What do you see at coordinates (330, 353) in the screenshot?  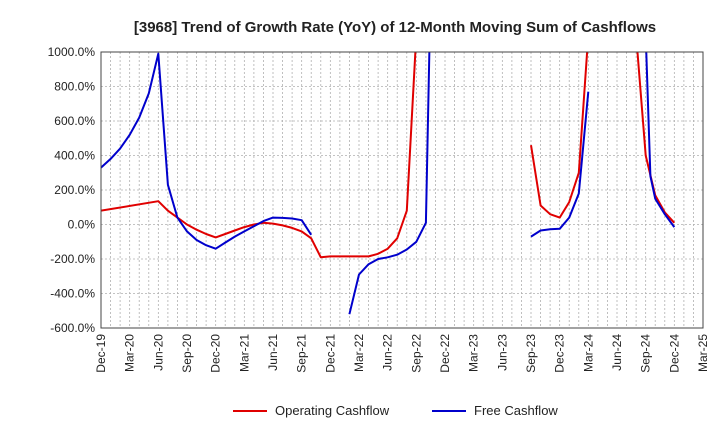 I see `x-tick-label: Dec-21` at bounding box center [330, 353].